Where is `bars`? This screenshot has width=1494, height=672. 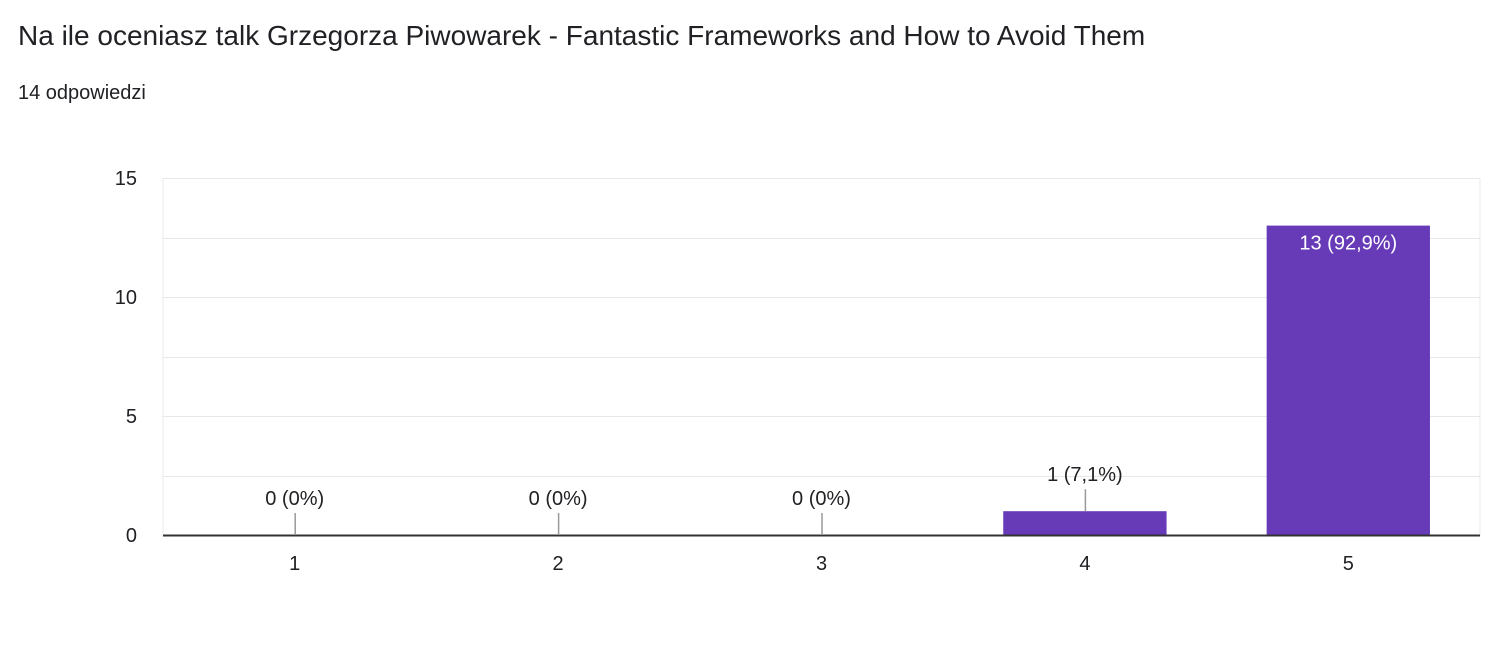 bars is located at coordinates (1216, 380).